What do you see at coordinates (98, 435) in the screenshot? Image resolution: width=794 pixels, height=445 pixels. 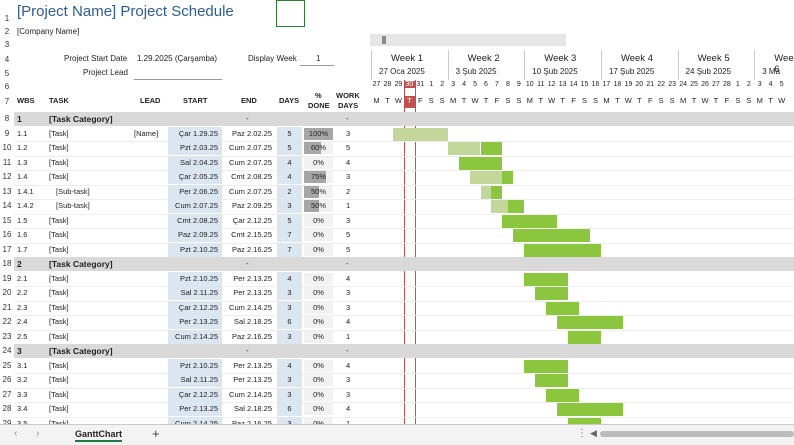 I see `sheet-tab-ganttchart: GanttChart` at bounding box center [98, 435].